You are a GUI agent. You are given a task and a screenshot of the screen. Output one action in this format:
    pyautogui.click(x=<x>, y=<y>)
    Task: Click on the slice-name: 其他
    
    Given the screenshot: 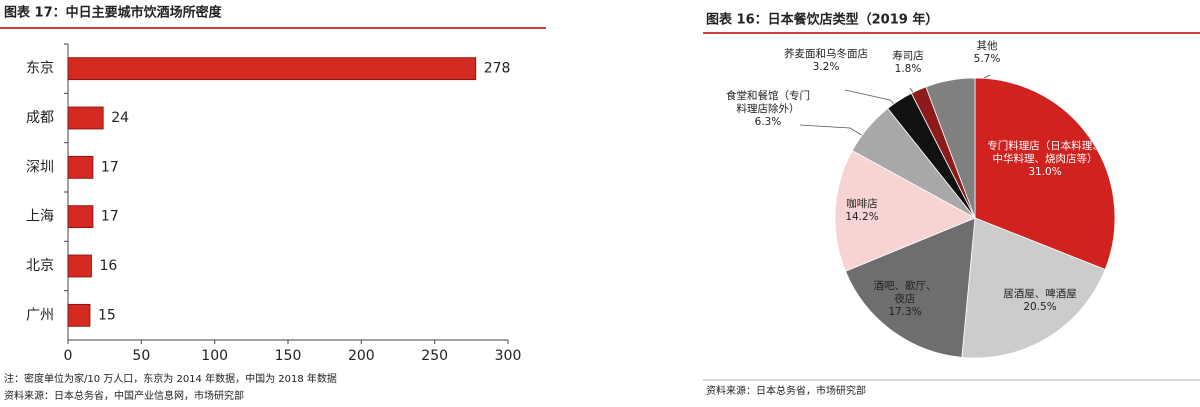 What is the action you would take?
    pyautogui.click(x=987, y=46)
    